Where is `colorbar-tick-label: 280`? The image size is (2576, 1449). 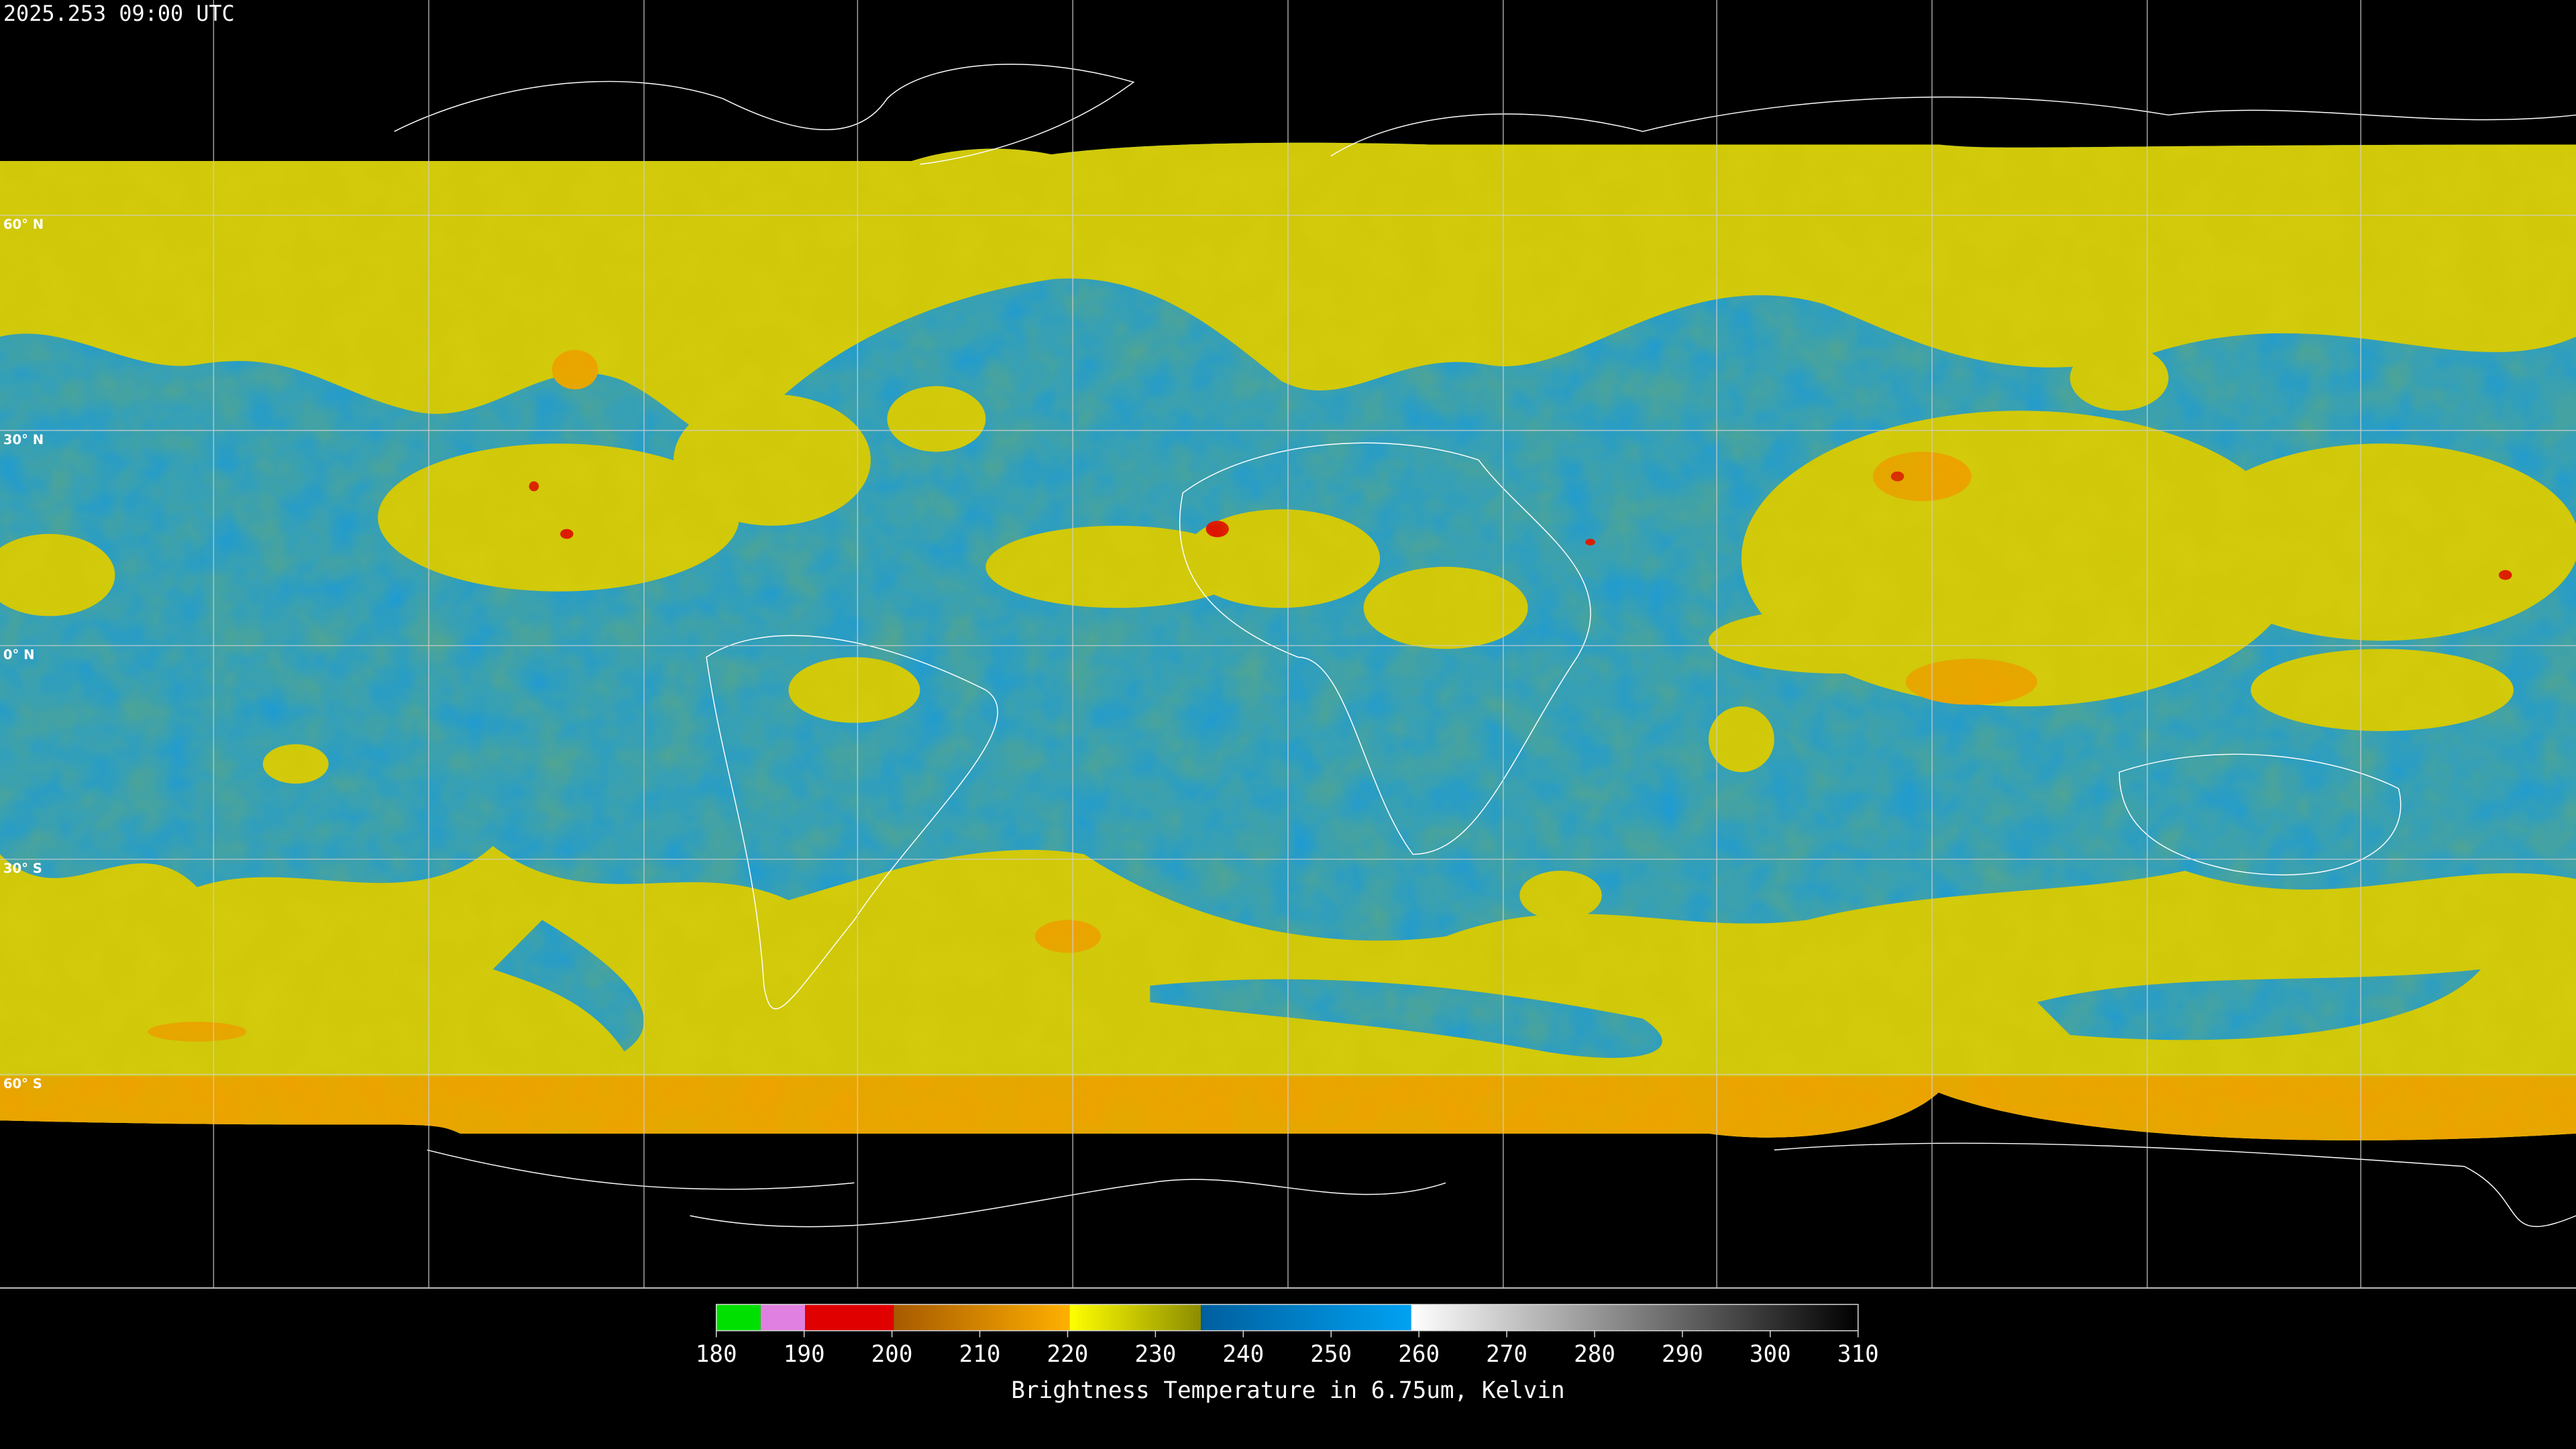
colorbar-tick-label: 280 is located at coordinates (1594, 1354).